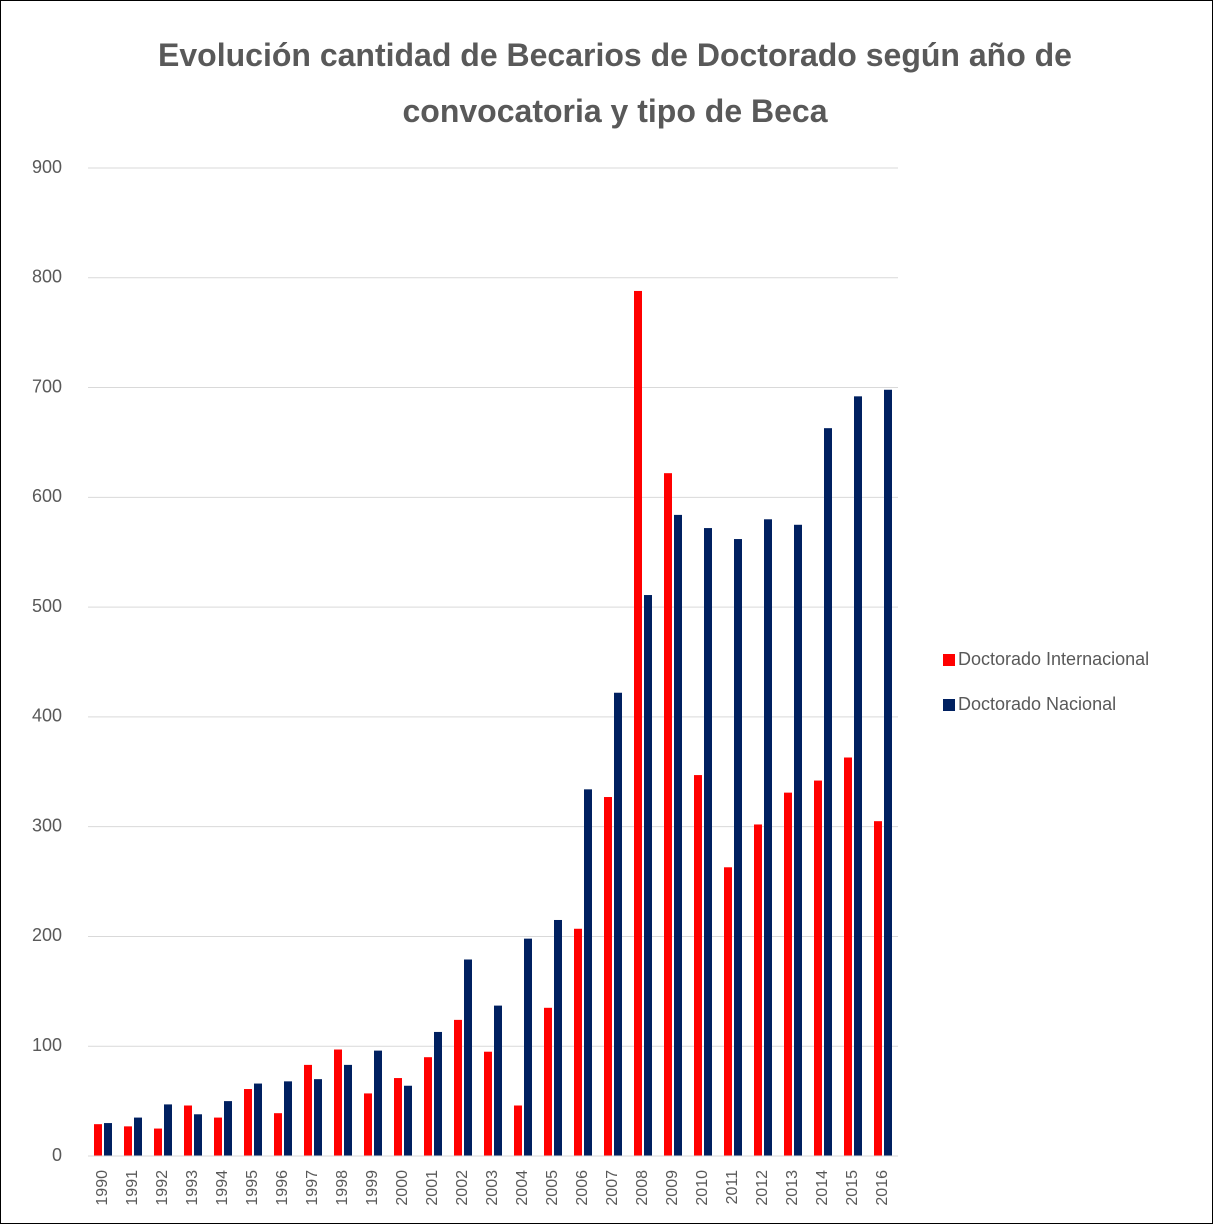  What do you see at coordinates (402, 1188) in the screenshot?
I see `x-tick-label: 2000` at bounding box center [402, 1188].